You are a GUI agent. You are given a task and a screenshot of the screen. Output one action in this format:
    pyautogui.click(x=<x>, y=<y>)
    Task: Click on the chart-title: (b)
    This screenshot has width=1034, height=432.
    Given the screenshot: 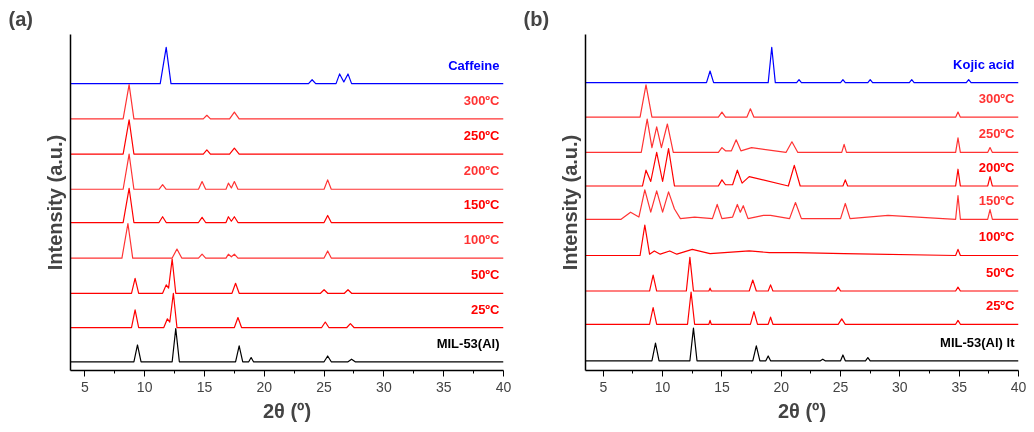 What is the action you would take?
    pyautogui.click(x=536, y=18)
    